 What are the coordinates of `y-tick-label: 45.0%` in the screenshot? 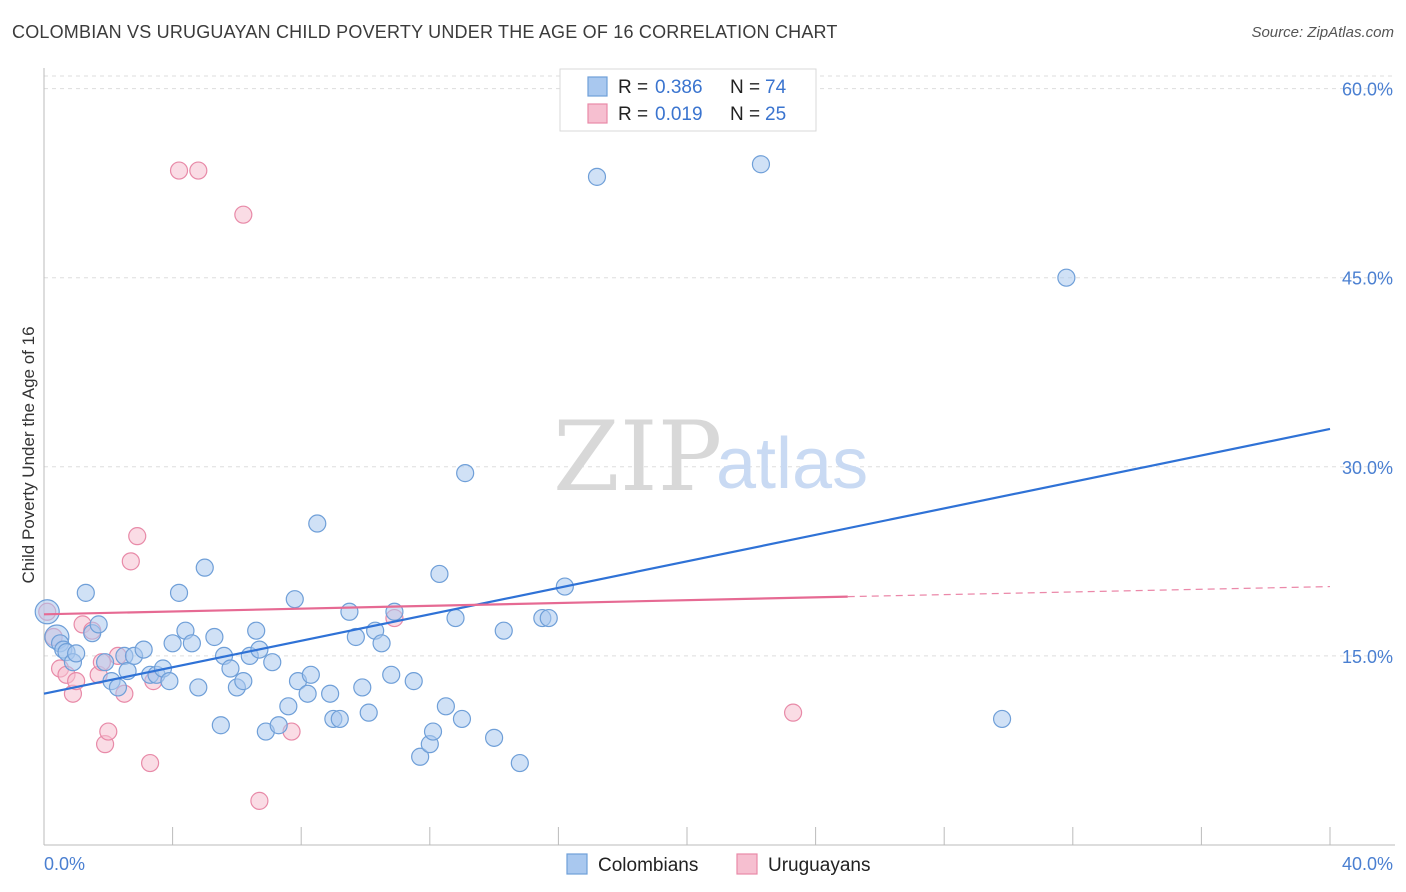 It's located at (1367, 279).